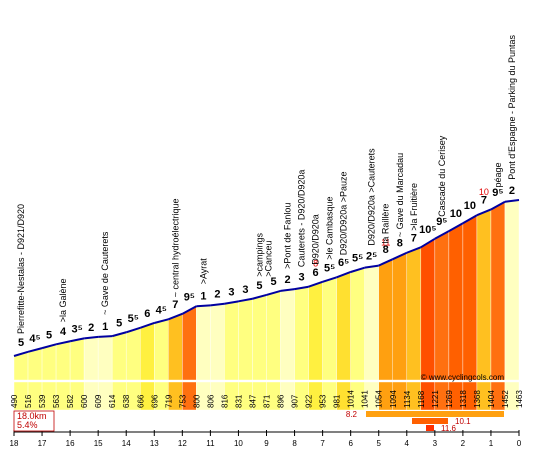 This screenshot has width=534, height=449. What do you see at coordinates (175, 247) in the screenshot?
I see `location-label: ~ central hydroélectrique` at bounding box center [175, 247].